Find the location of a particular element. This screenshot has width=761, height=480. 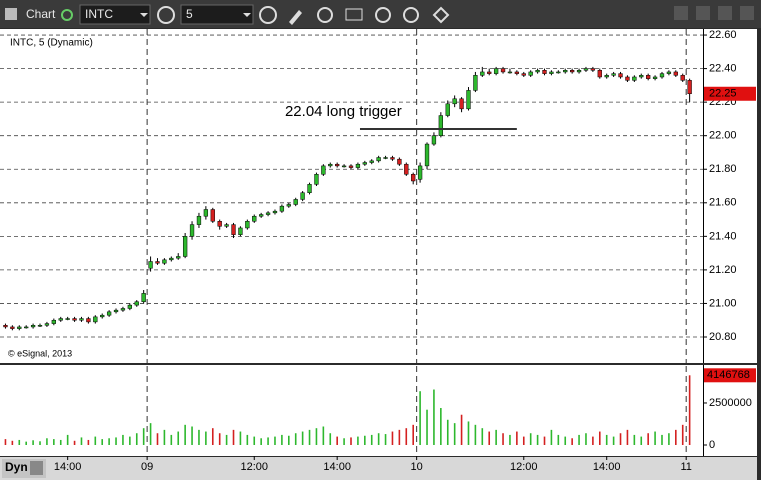

mode: Dyn is located at coordinates (16, 467).